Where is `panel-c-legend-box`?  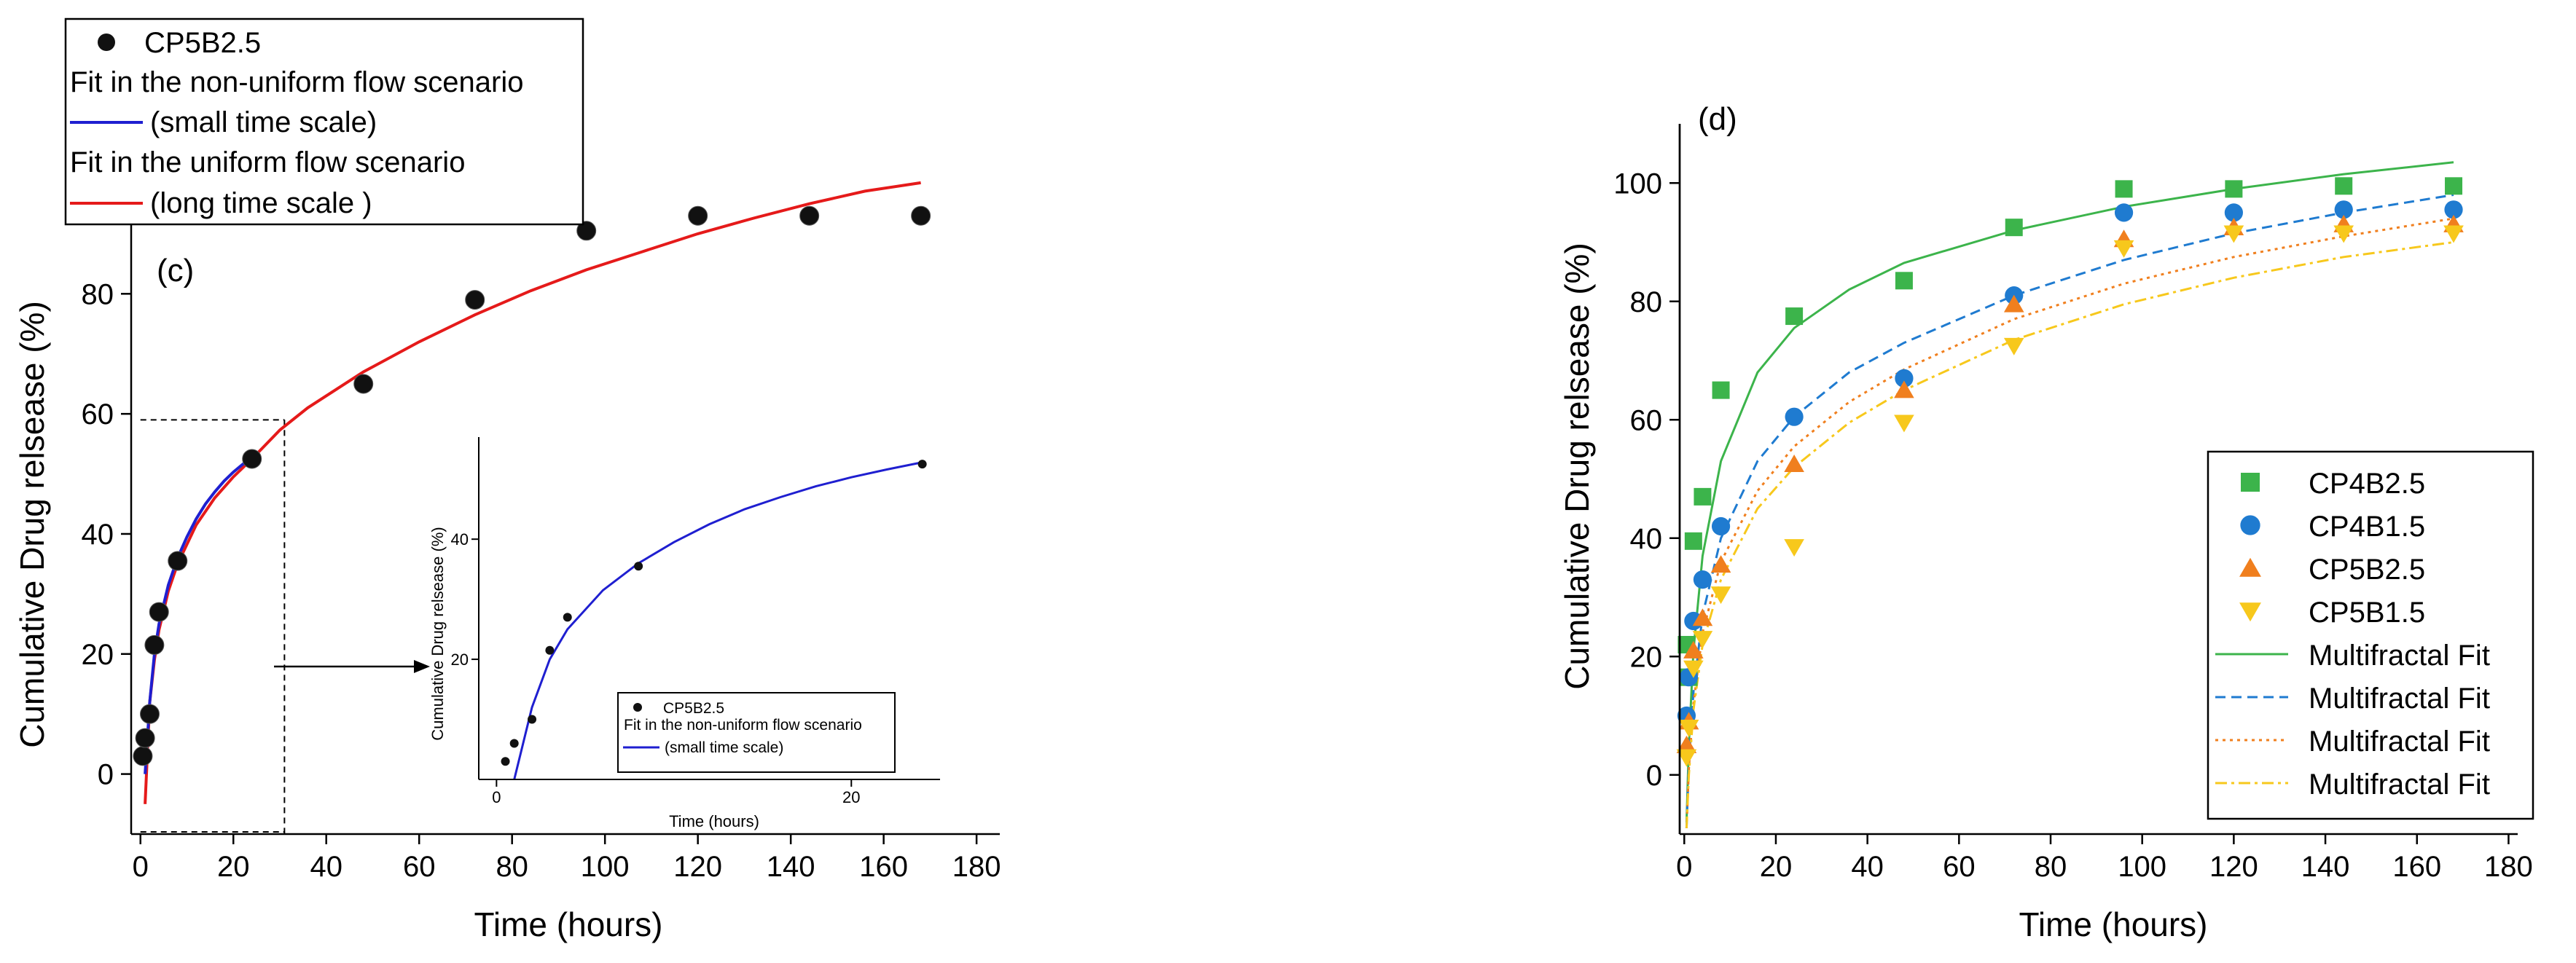 panel-c-legend-box is located at coordinates (324, 122).